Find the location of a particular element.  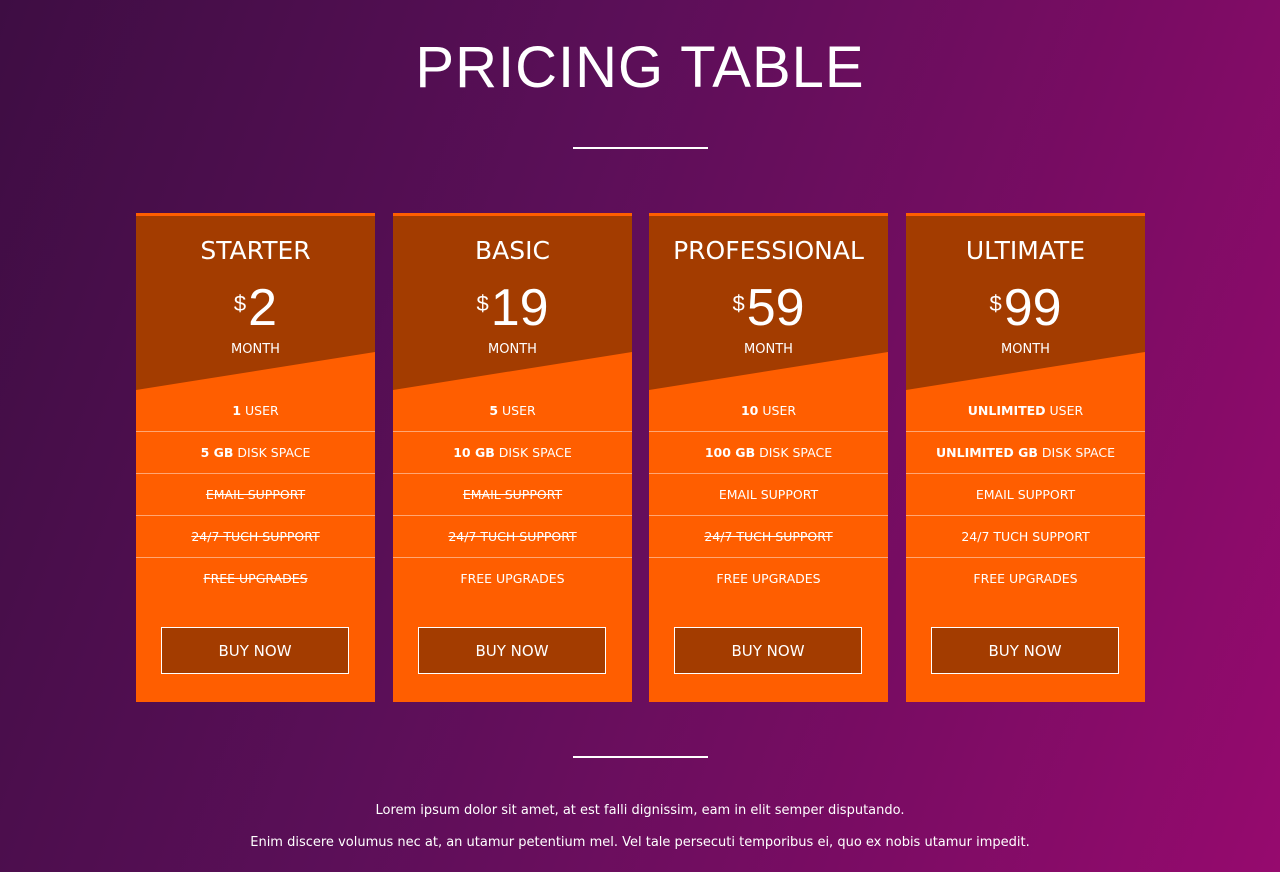

plan-name: ULTIMATE is located at coordinates (1025, 250).